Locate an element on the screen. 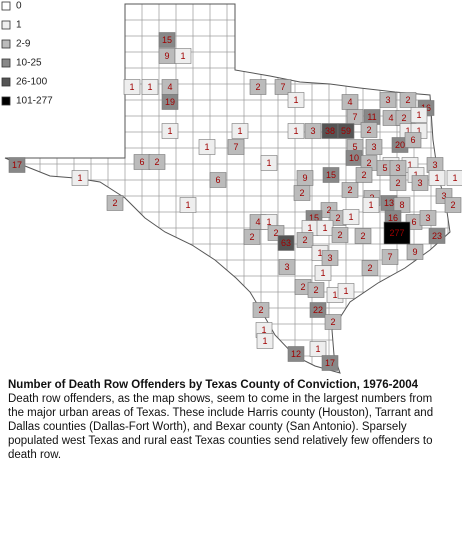 This screenshot has height=550, width=462. legend-label: 0 is located at coordinates (19, 6).